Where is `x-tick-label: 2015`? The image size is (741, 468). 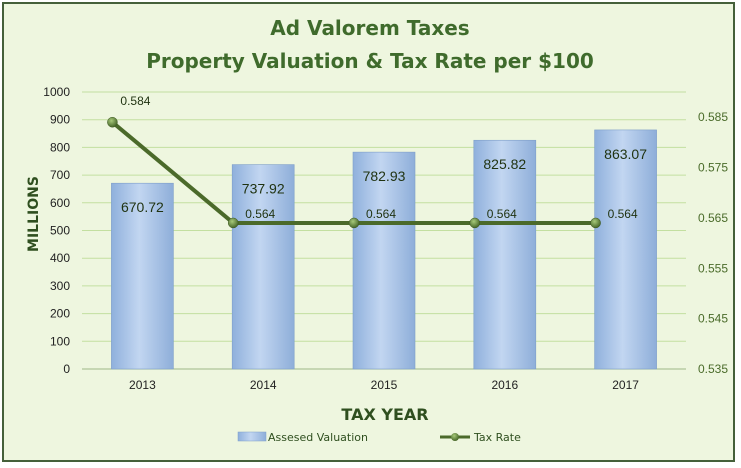
x-tick-label: 2015 is located at coordinates (384, 385).